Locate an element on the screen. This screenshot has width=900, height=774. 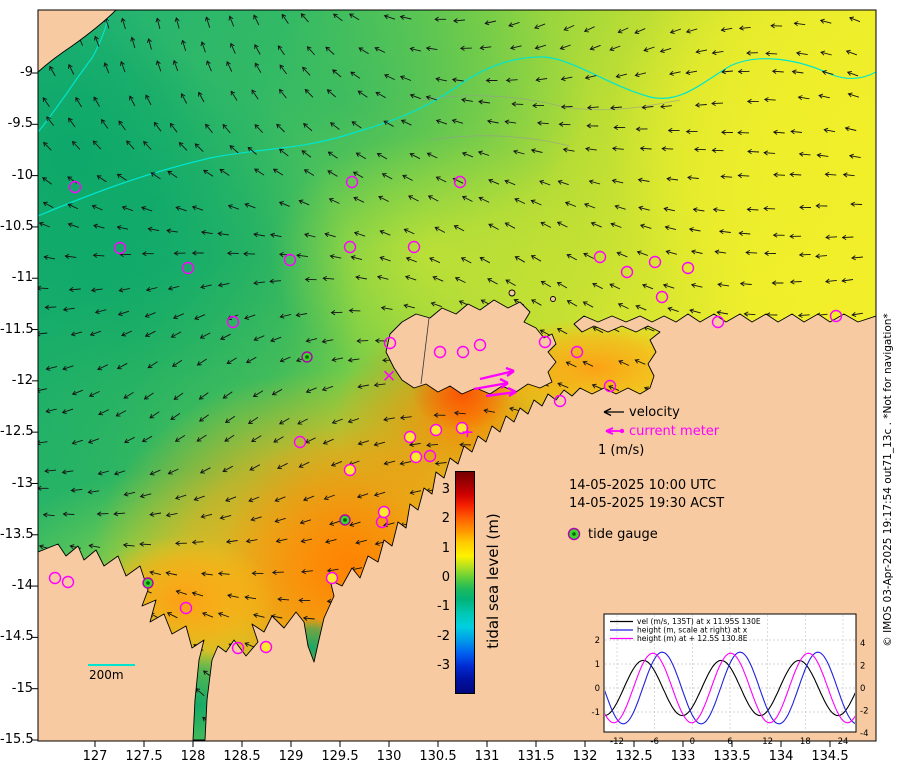
inset-axis-labels: -12 -6 0 6 12 18 24 2 1 0 -1 4 2 0 -2 -4 is located at coordinates (730, 691).